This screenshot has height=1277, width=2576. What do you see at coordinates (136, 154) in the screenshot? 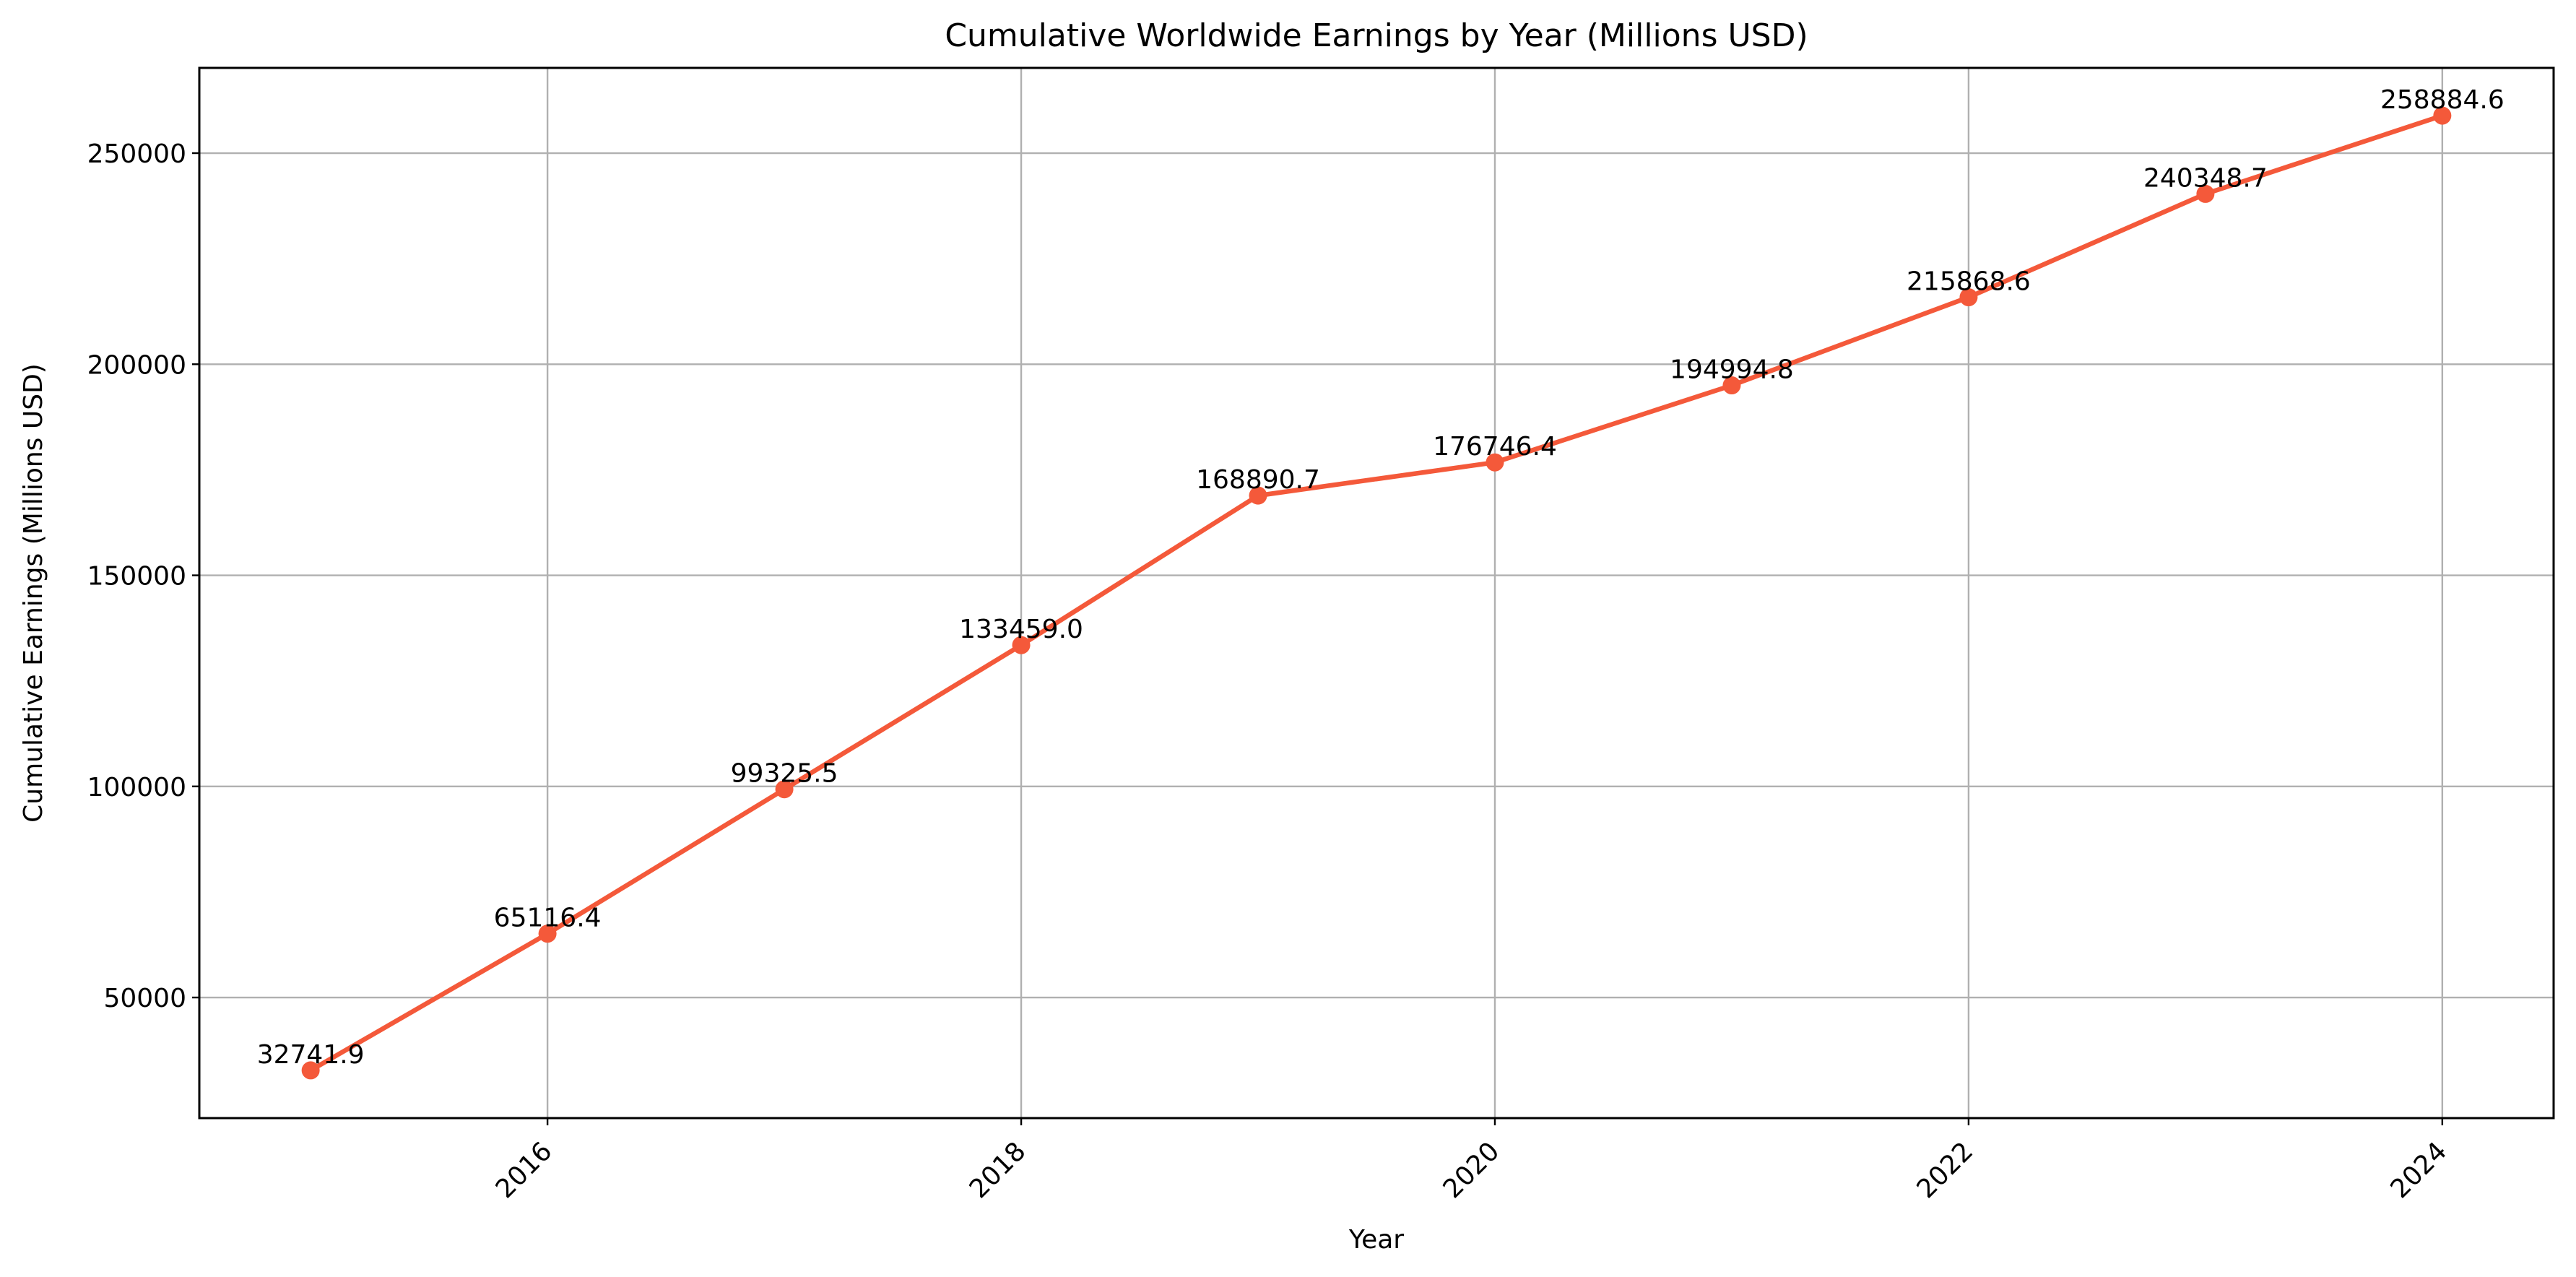
I see `y-tick-label: 250000` at bounding box center [136, 154].